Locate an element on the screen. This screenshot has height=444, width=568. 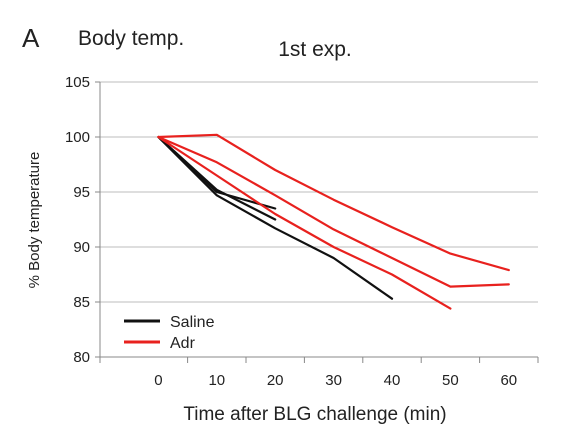
y-tick-label: 105 is located at coordinates (77, 82).